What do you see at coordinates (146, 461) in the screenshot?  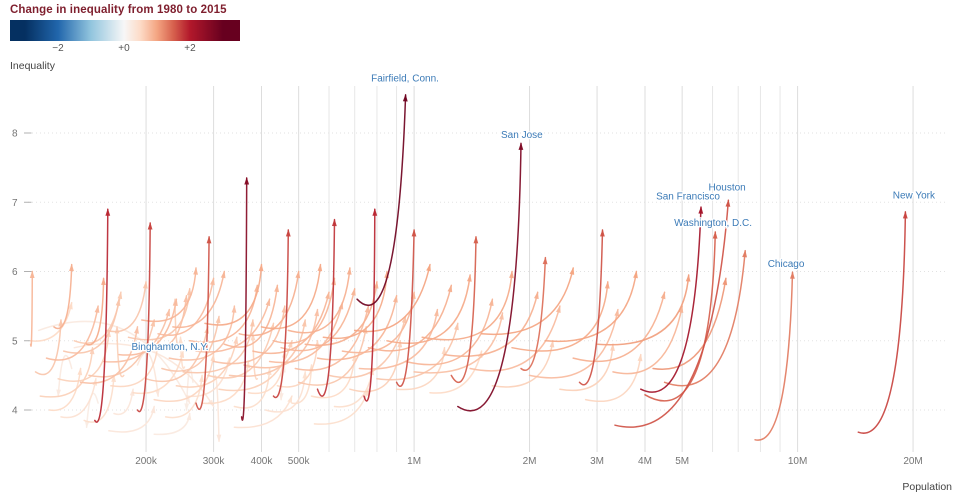 I see `x-tick-label: 200k` at bounding box center [146, 461].